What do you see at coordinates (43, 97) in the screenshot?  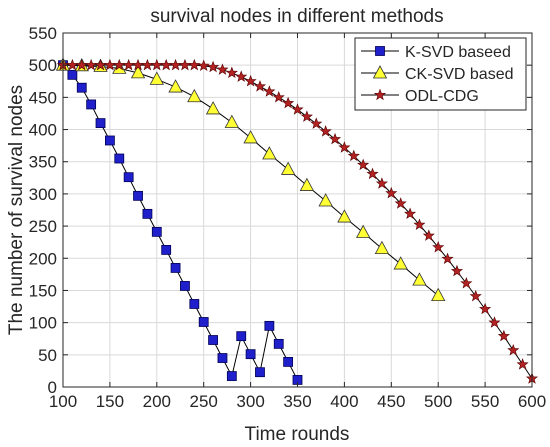 I see `y-tick-label: 450` at bounding box center [43, 97].